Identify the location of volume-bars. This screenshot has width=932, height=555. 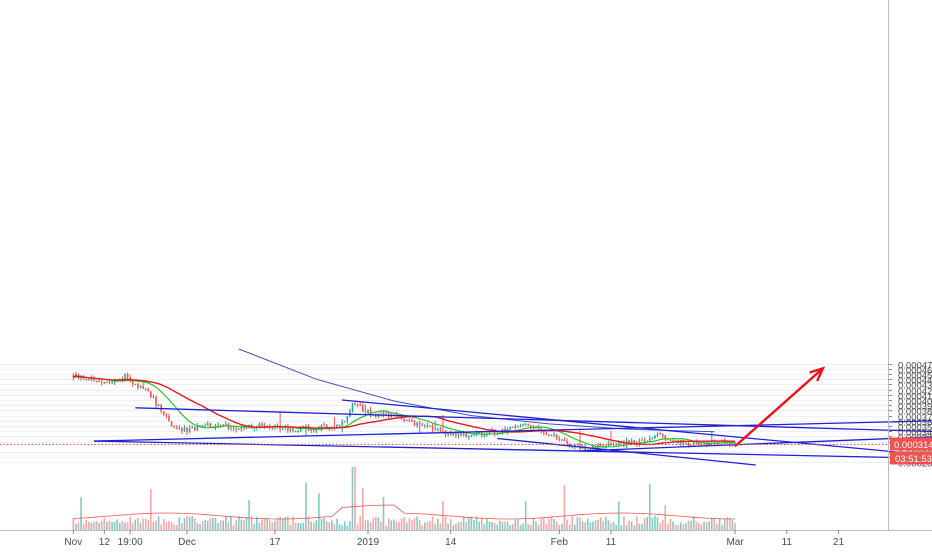
(404, 498).